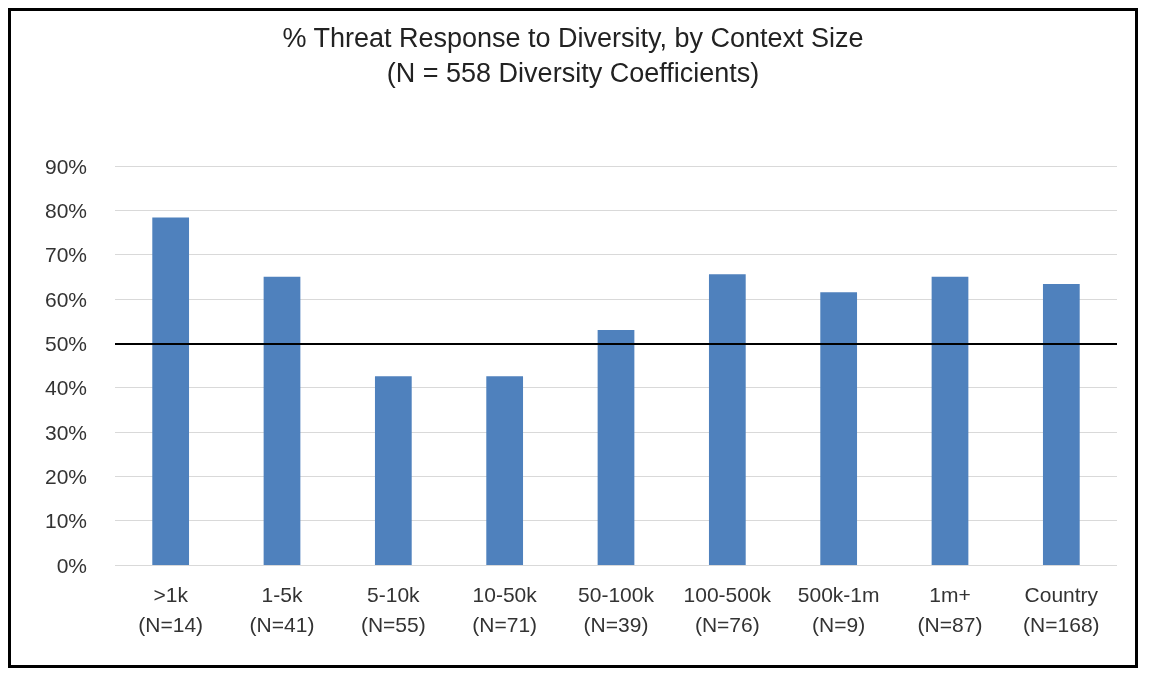  What do you see at coordinates (65, 432) in the screenshot?
I see `y-tick-label: 30%` at bounding box center [65, 432].